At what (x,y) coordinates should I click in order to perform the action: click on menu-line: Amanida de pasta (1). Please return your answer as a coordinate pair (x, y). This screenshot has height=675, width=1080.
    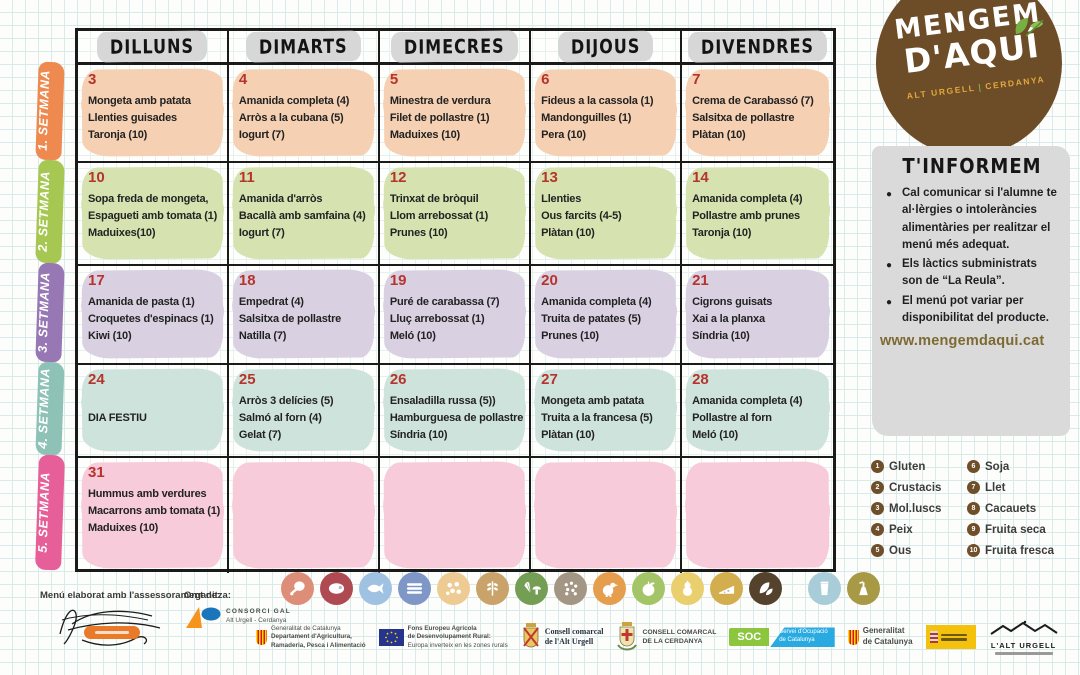
    Looking at the image, I should click on (141, 302).